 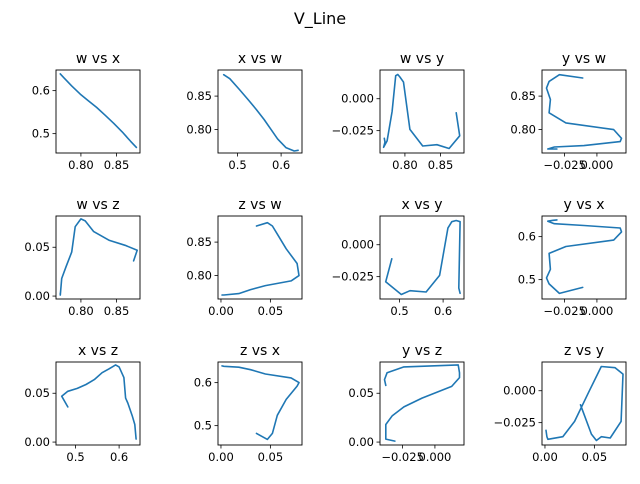 I want to click on subplot-title: y vs z, so click(x=422, y=351).